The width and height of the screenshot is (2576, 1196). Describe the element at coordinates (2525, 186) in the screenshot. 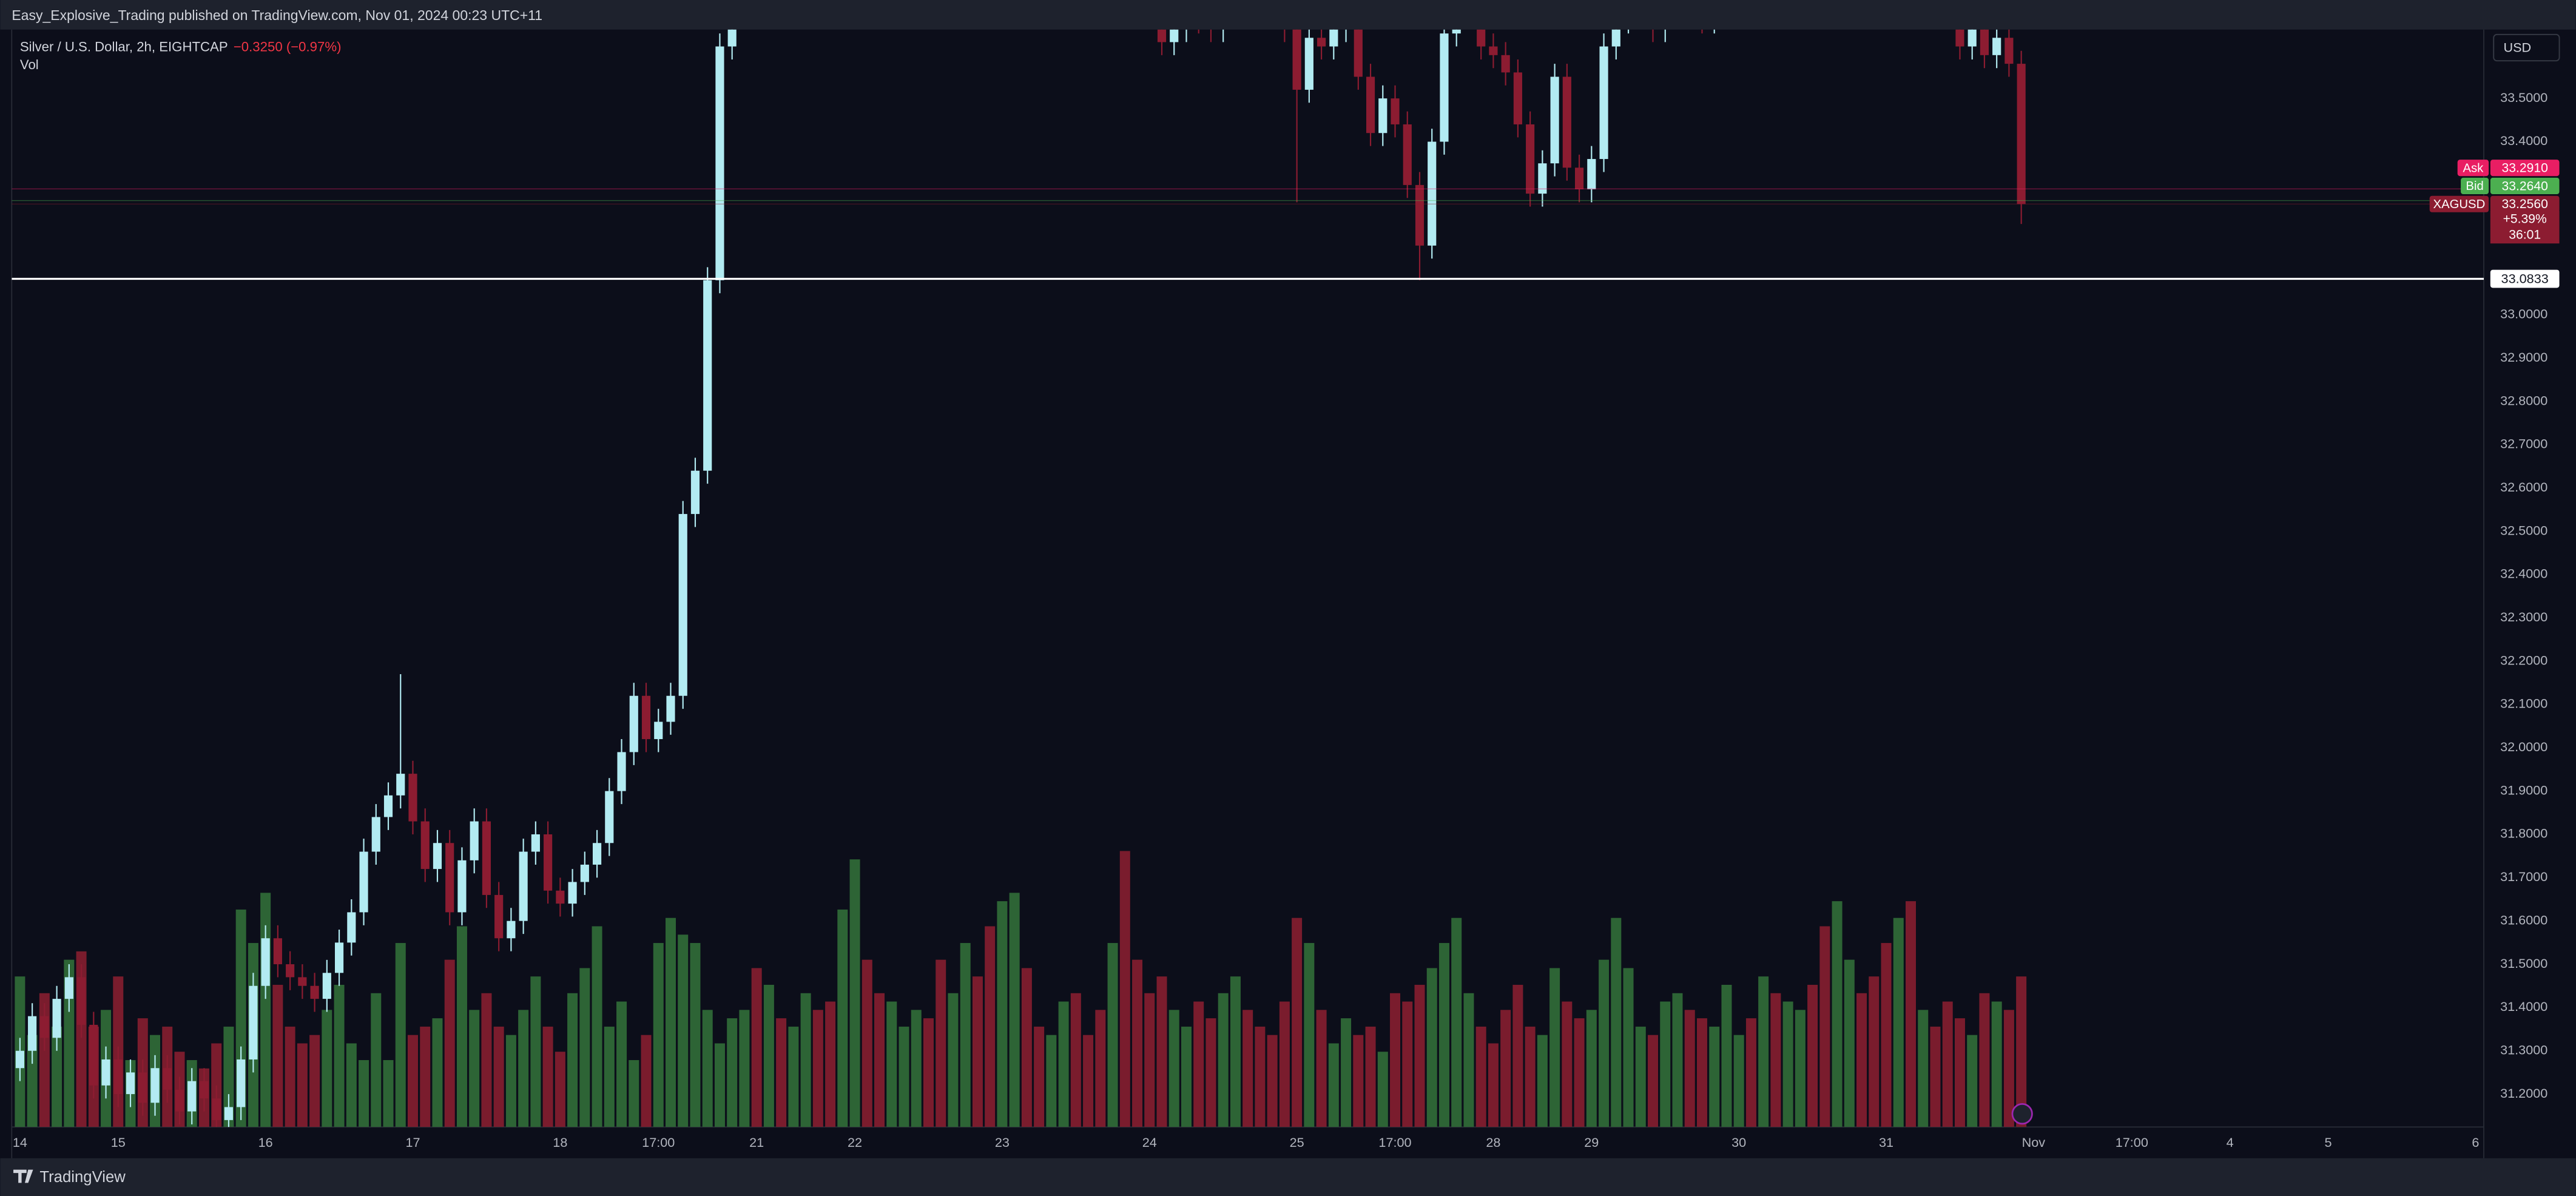

I see `bid-price-badge` at that location.